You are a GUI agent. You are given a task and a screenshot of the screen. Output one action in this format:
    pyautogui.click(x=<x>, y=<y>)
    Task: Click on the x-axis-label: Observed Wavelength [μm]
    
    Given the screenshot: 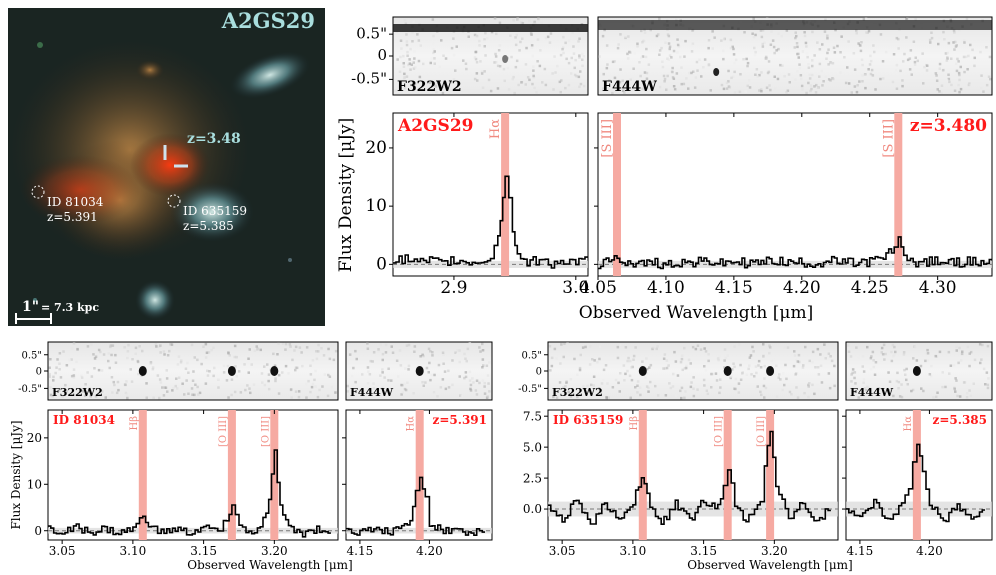 What is the action you would take?
    pyautogui.click(x=269, y=565)
    